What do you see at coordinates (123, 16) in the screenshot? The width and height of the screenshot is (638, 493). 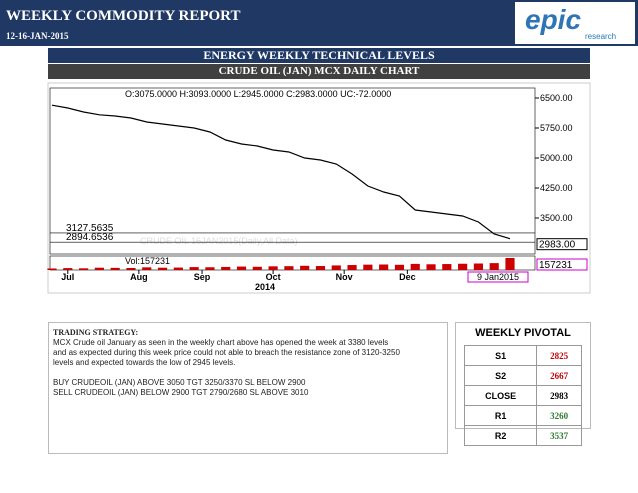 I see `title: WEEKLY COMMODITY REPORT` at bounding box center [123, 16].